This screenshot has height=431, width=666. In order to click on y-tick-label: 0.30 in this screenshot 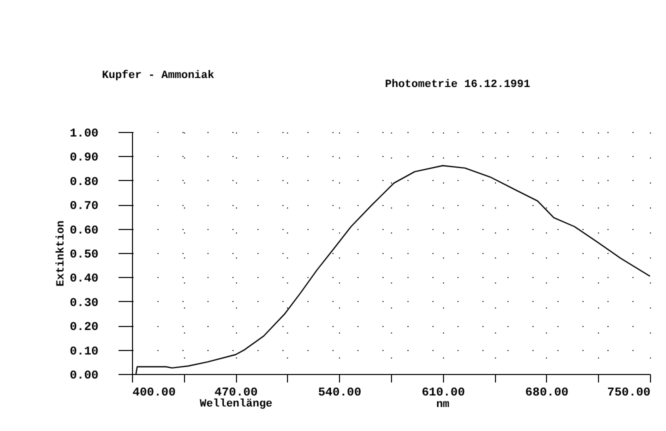, I will do `click(84, 303)`.